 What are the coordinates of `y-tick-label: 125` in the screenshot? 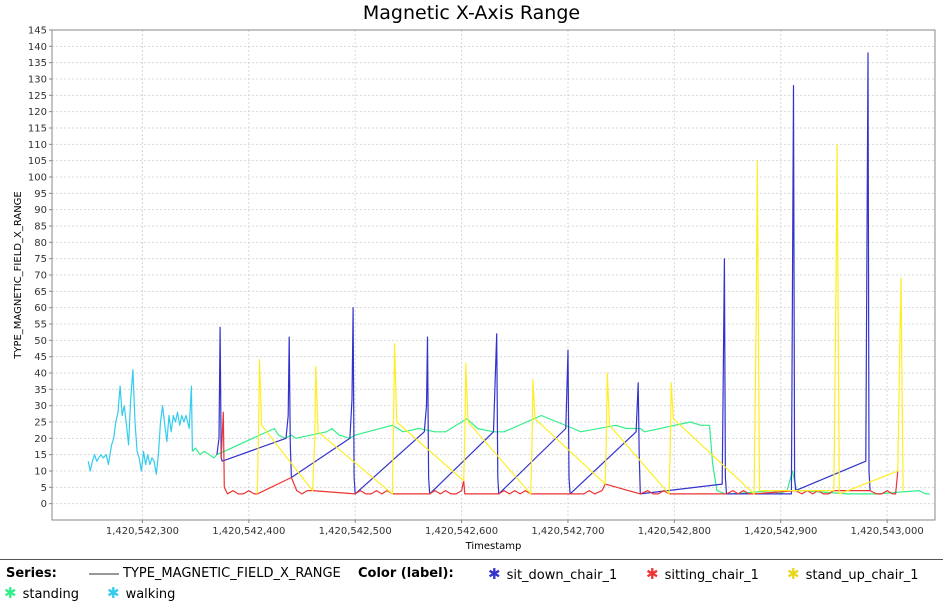 It's located at (37, 96).